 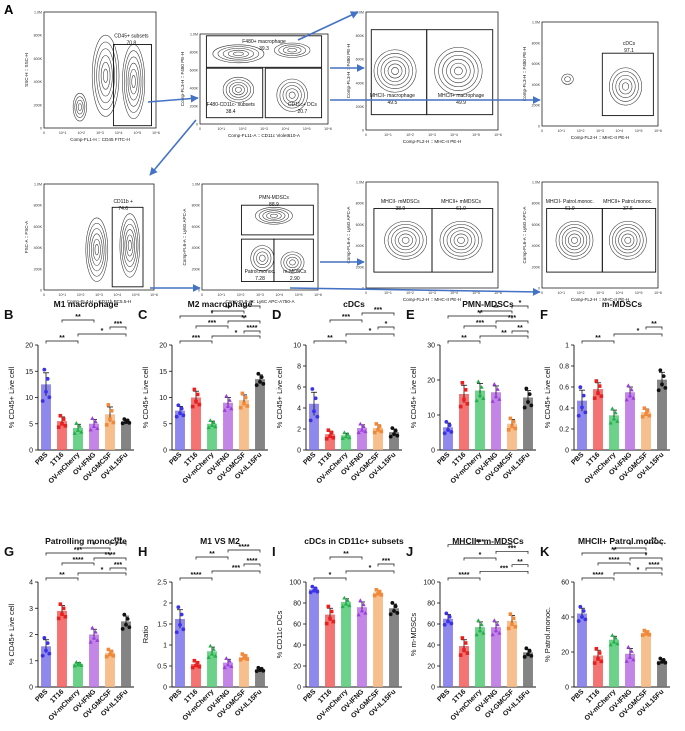 What do you see at coordinates (629, 44) in the screenshot?
I see `gate-name: cDCs` at bounding box center [629, 44].